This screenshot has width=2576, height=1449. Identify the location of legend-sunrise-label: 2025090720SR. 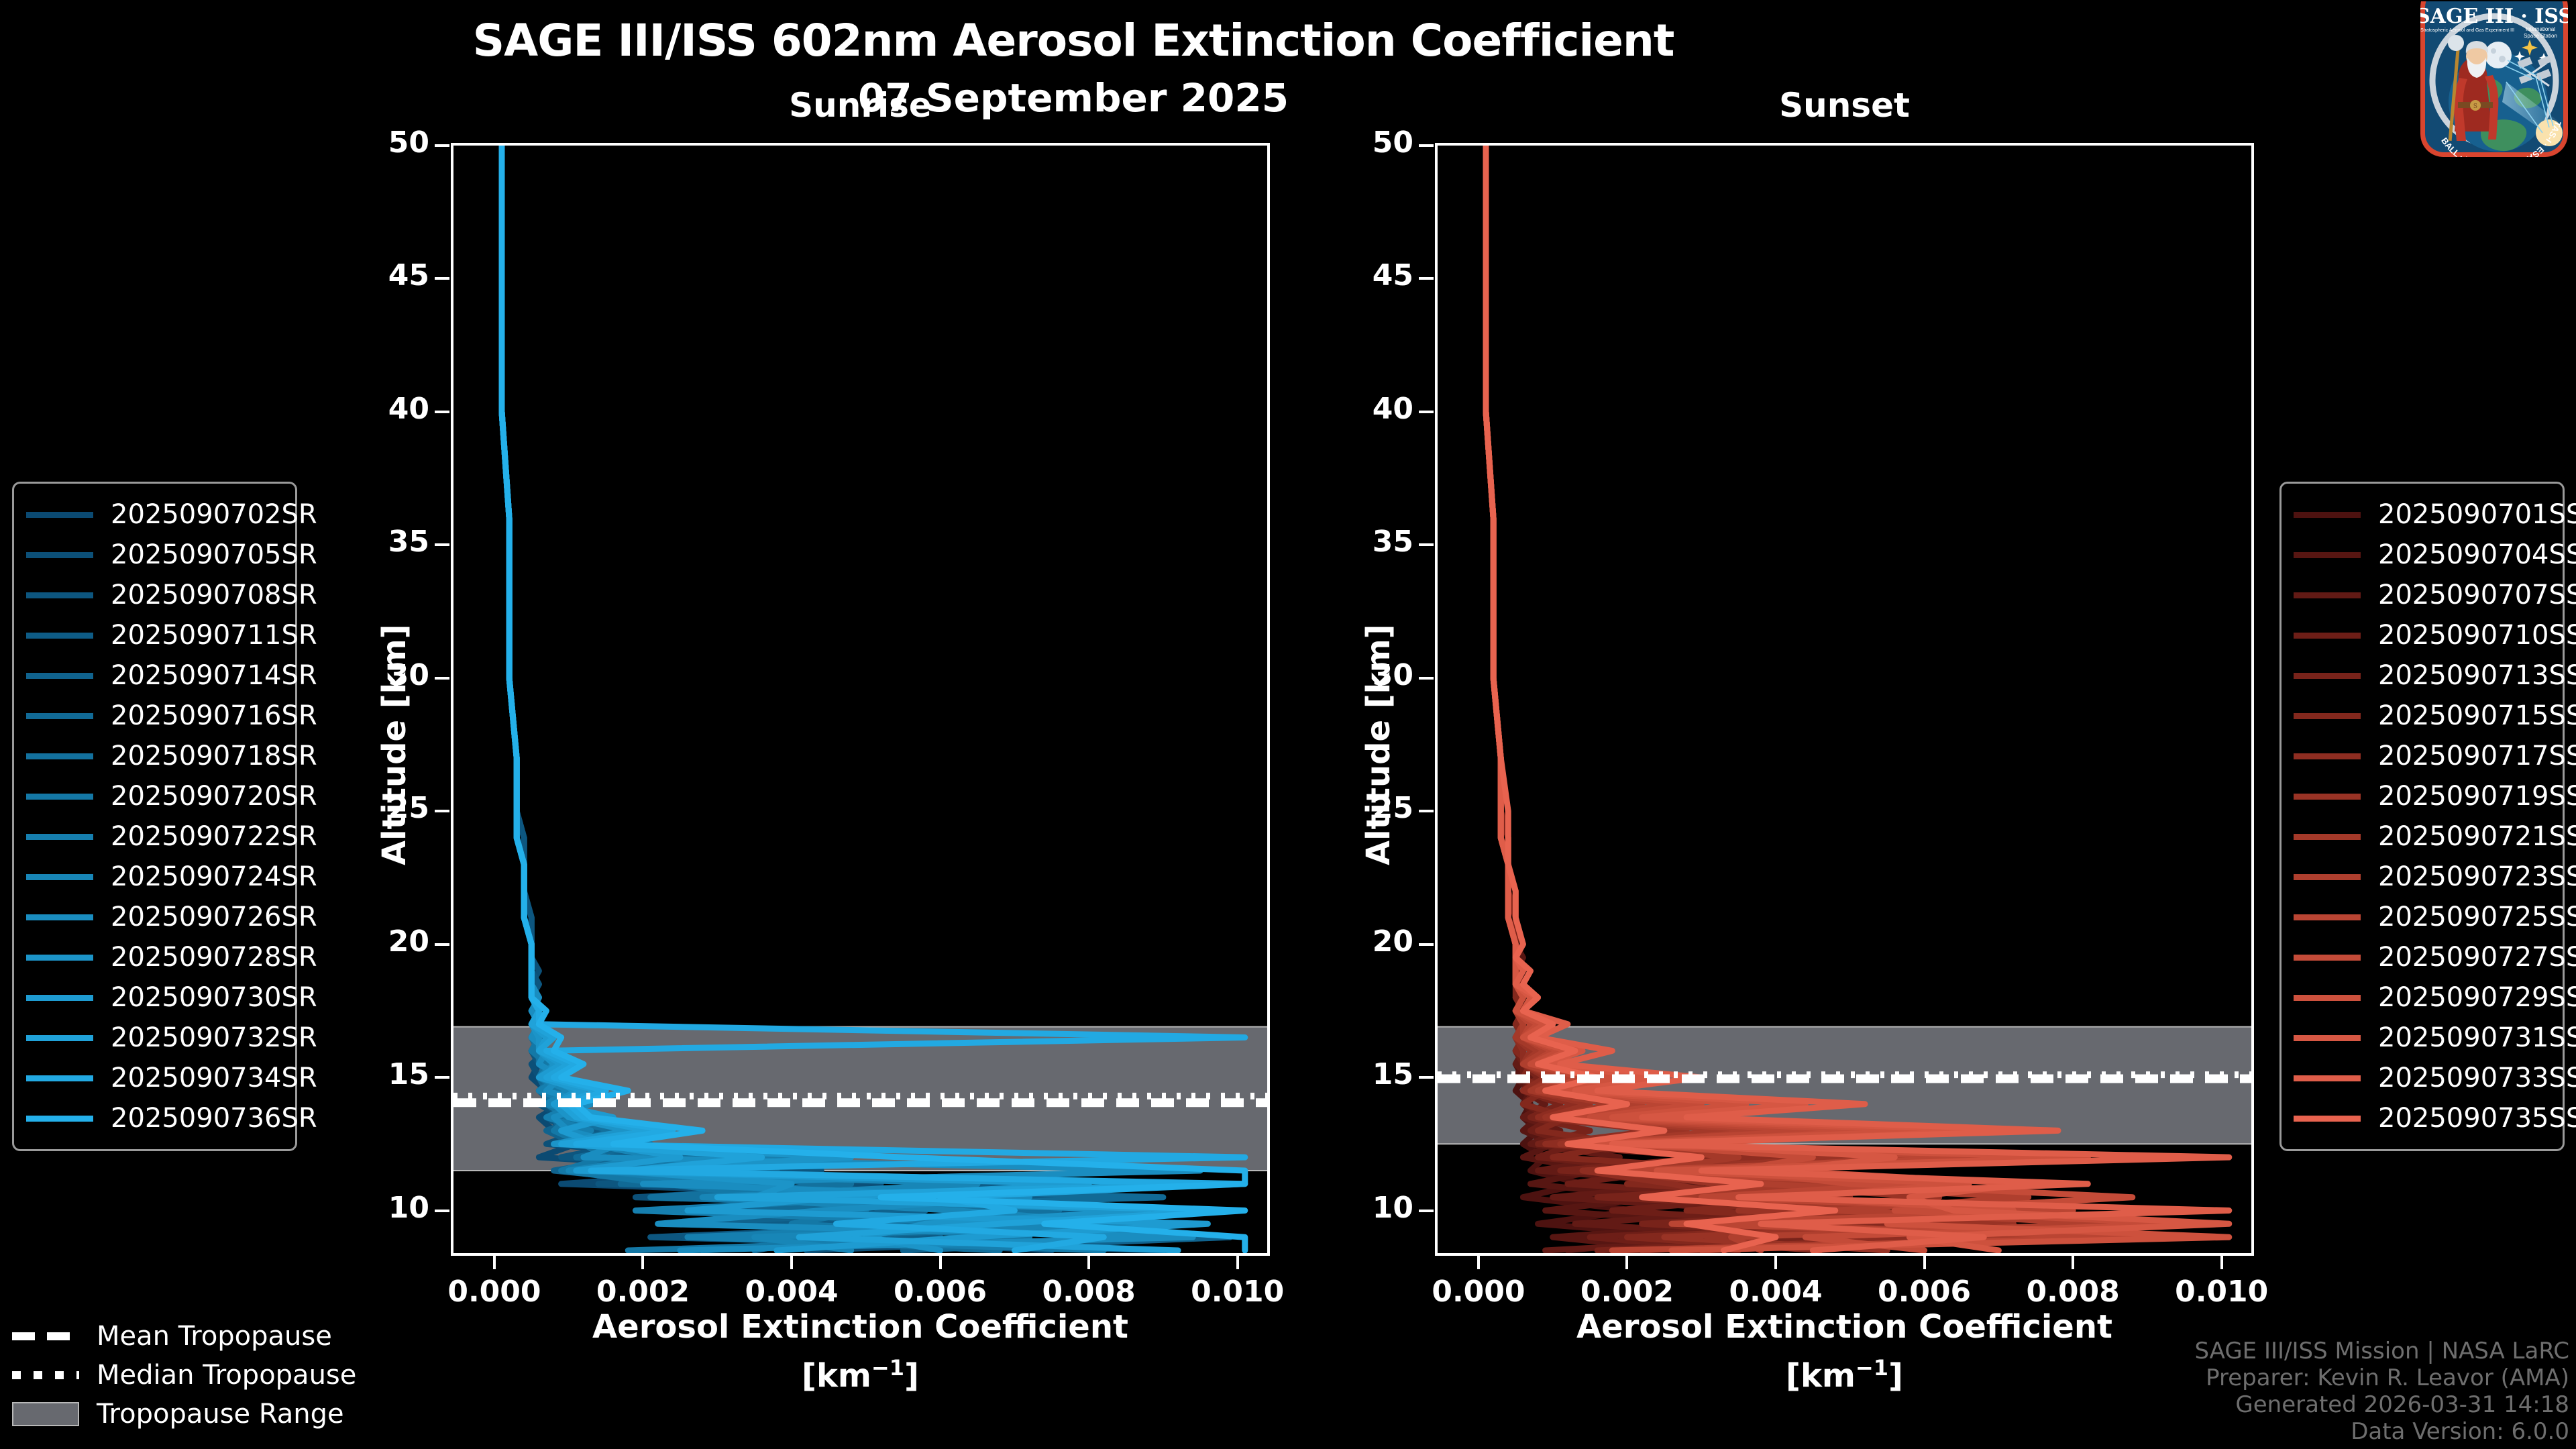
(214, 796).